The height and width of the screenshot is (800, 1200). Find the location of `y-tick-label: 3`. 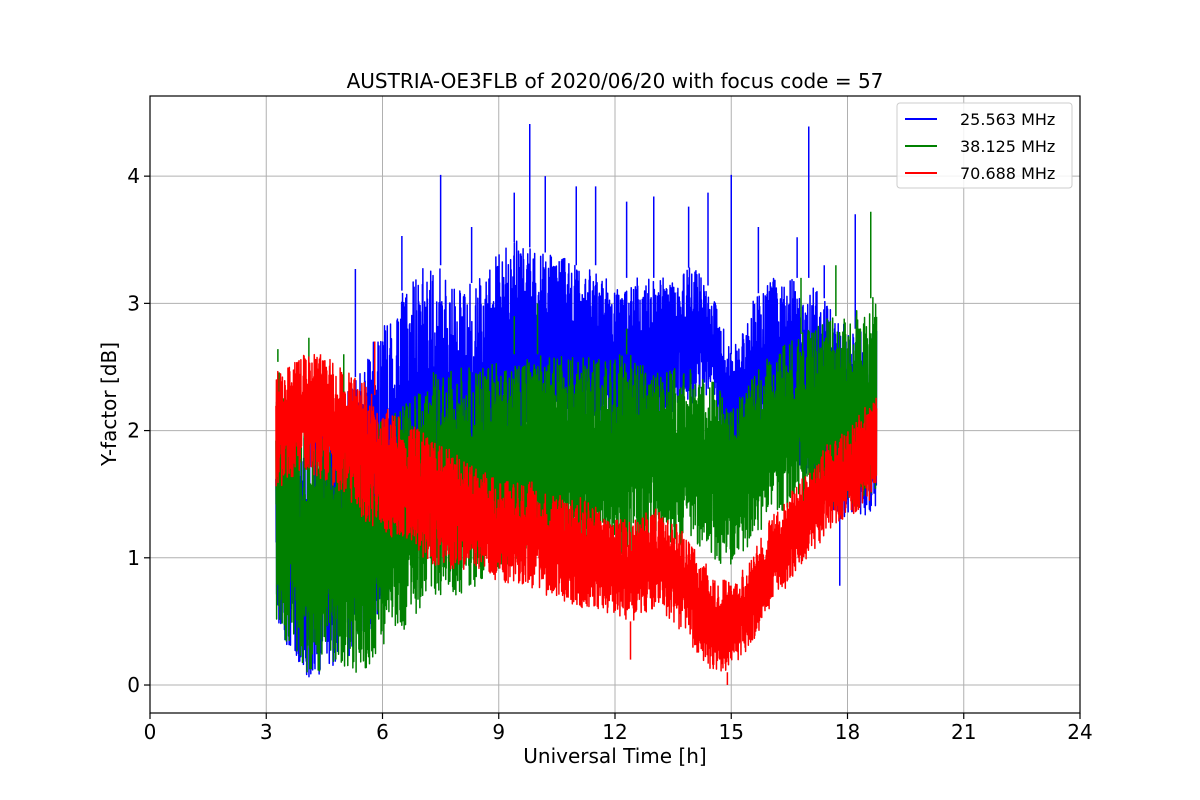

y-tick-label: 3 is located at coordinates (133, 303).